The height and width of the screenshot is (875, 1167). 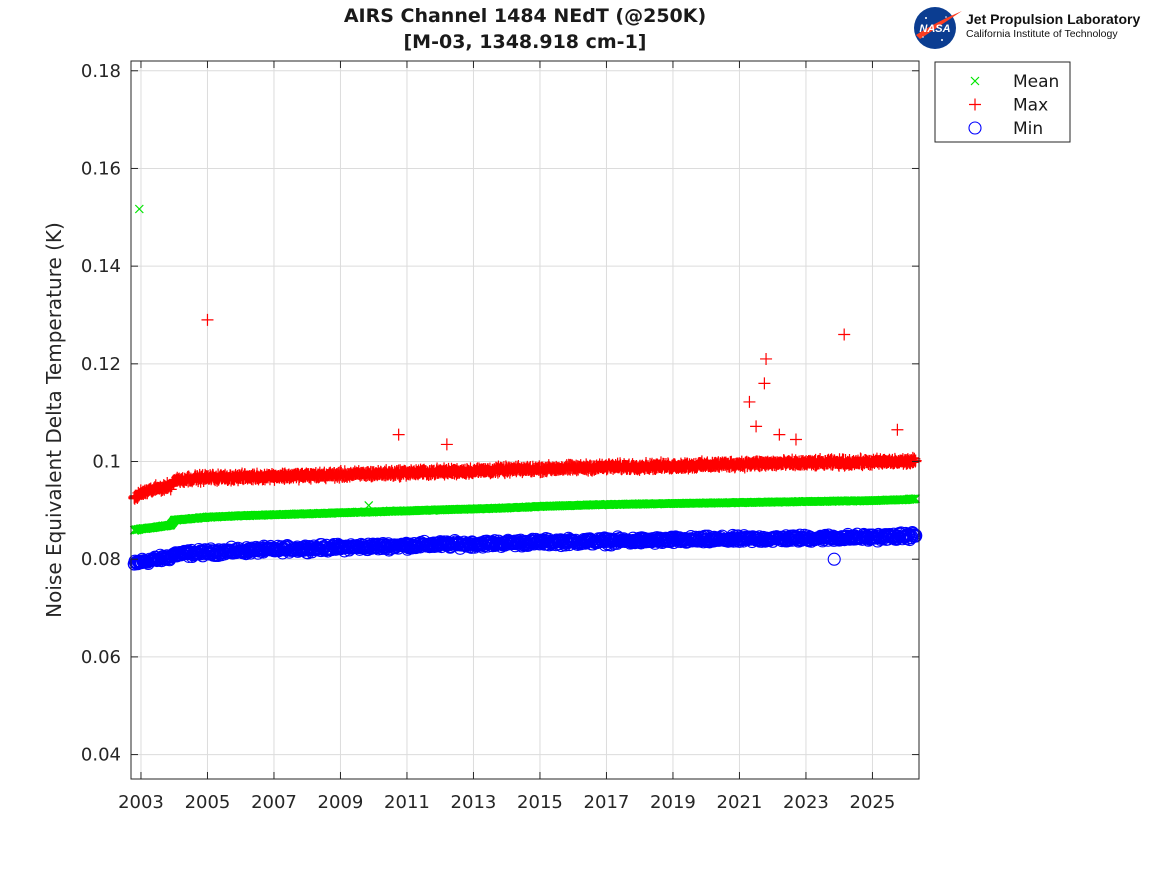 What do you see at coordinates (1030, 106) in the screenshot?
I see `legend-label-max: Max` at bounding box center [1030, 106].